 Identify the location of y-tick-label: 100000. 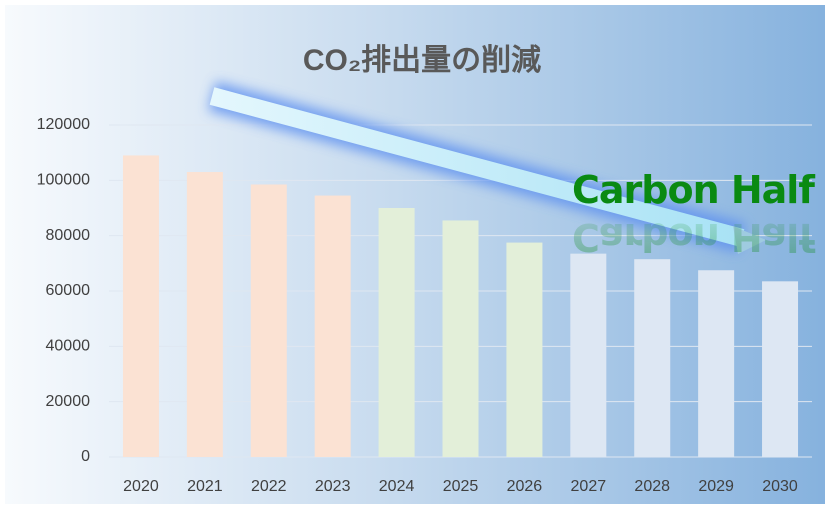
(63, 180).